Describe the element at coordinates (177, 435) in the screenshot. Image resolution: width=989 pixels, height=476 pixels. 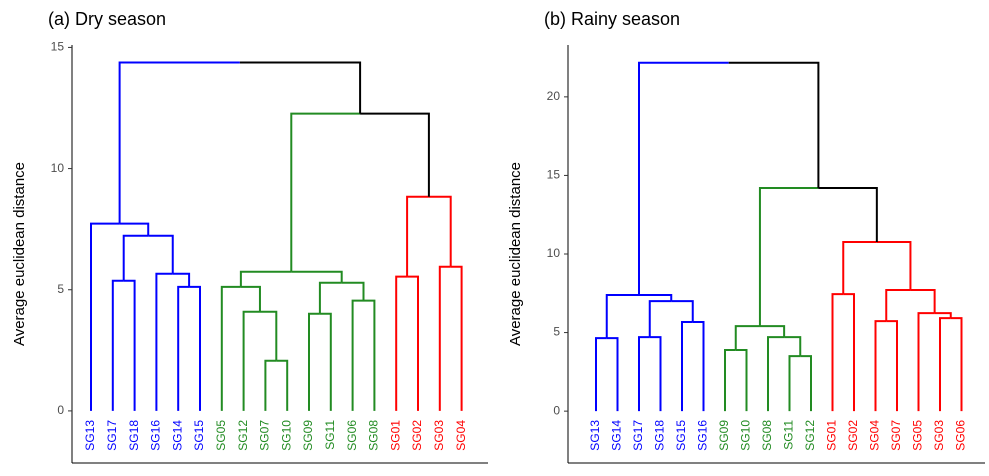
I see `leaf-label: SG14` at that location.